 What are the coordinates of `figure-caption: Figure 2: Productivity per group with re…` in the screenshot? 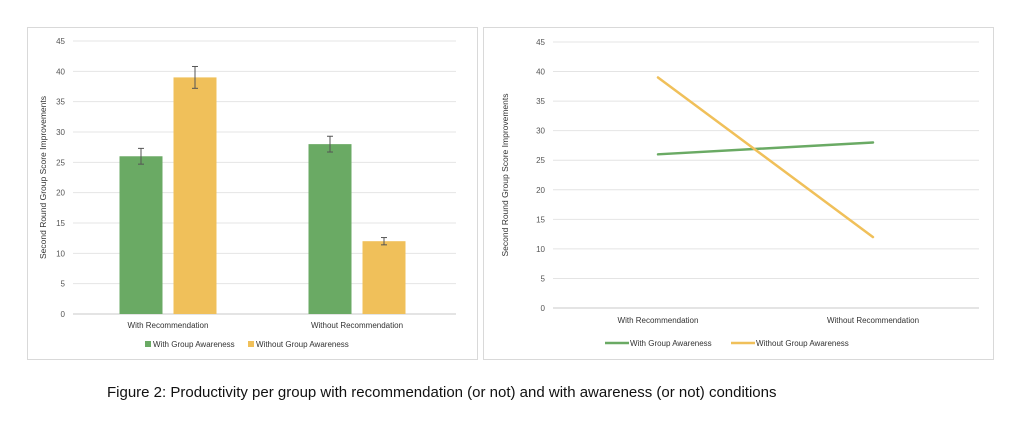 It's located at (442, 392).